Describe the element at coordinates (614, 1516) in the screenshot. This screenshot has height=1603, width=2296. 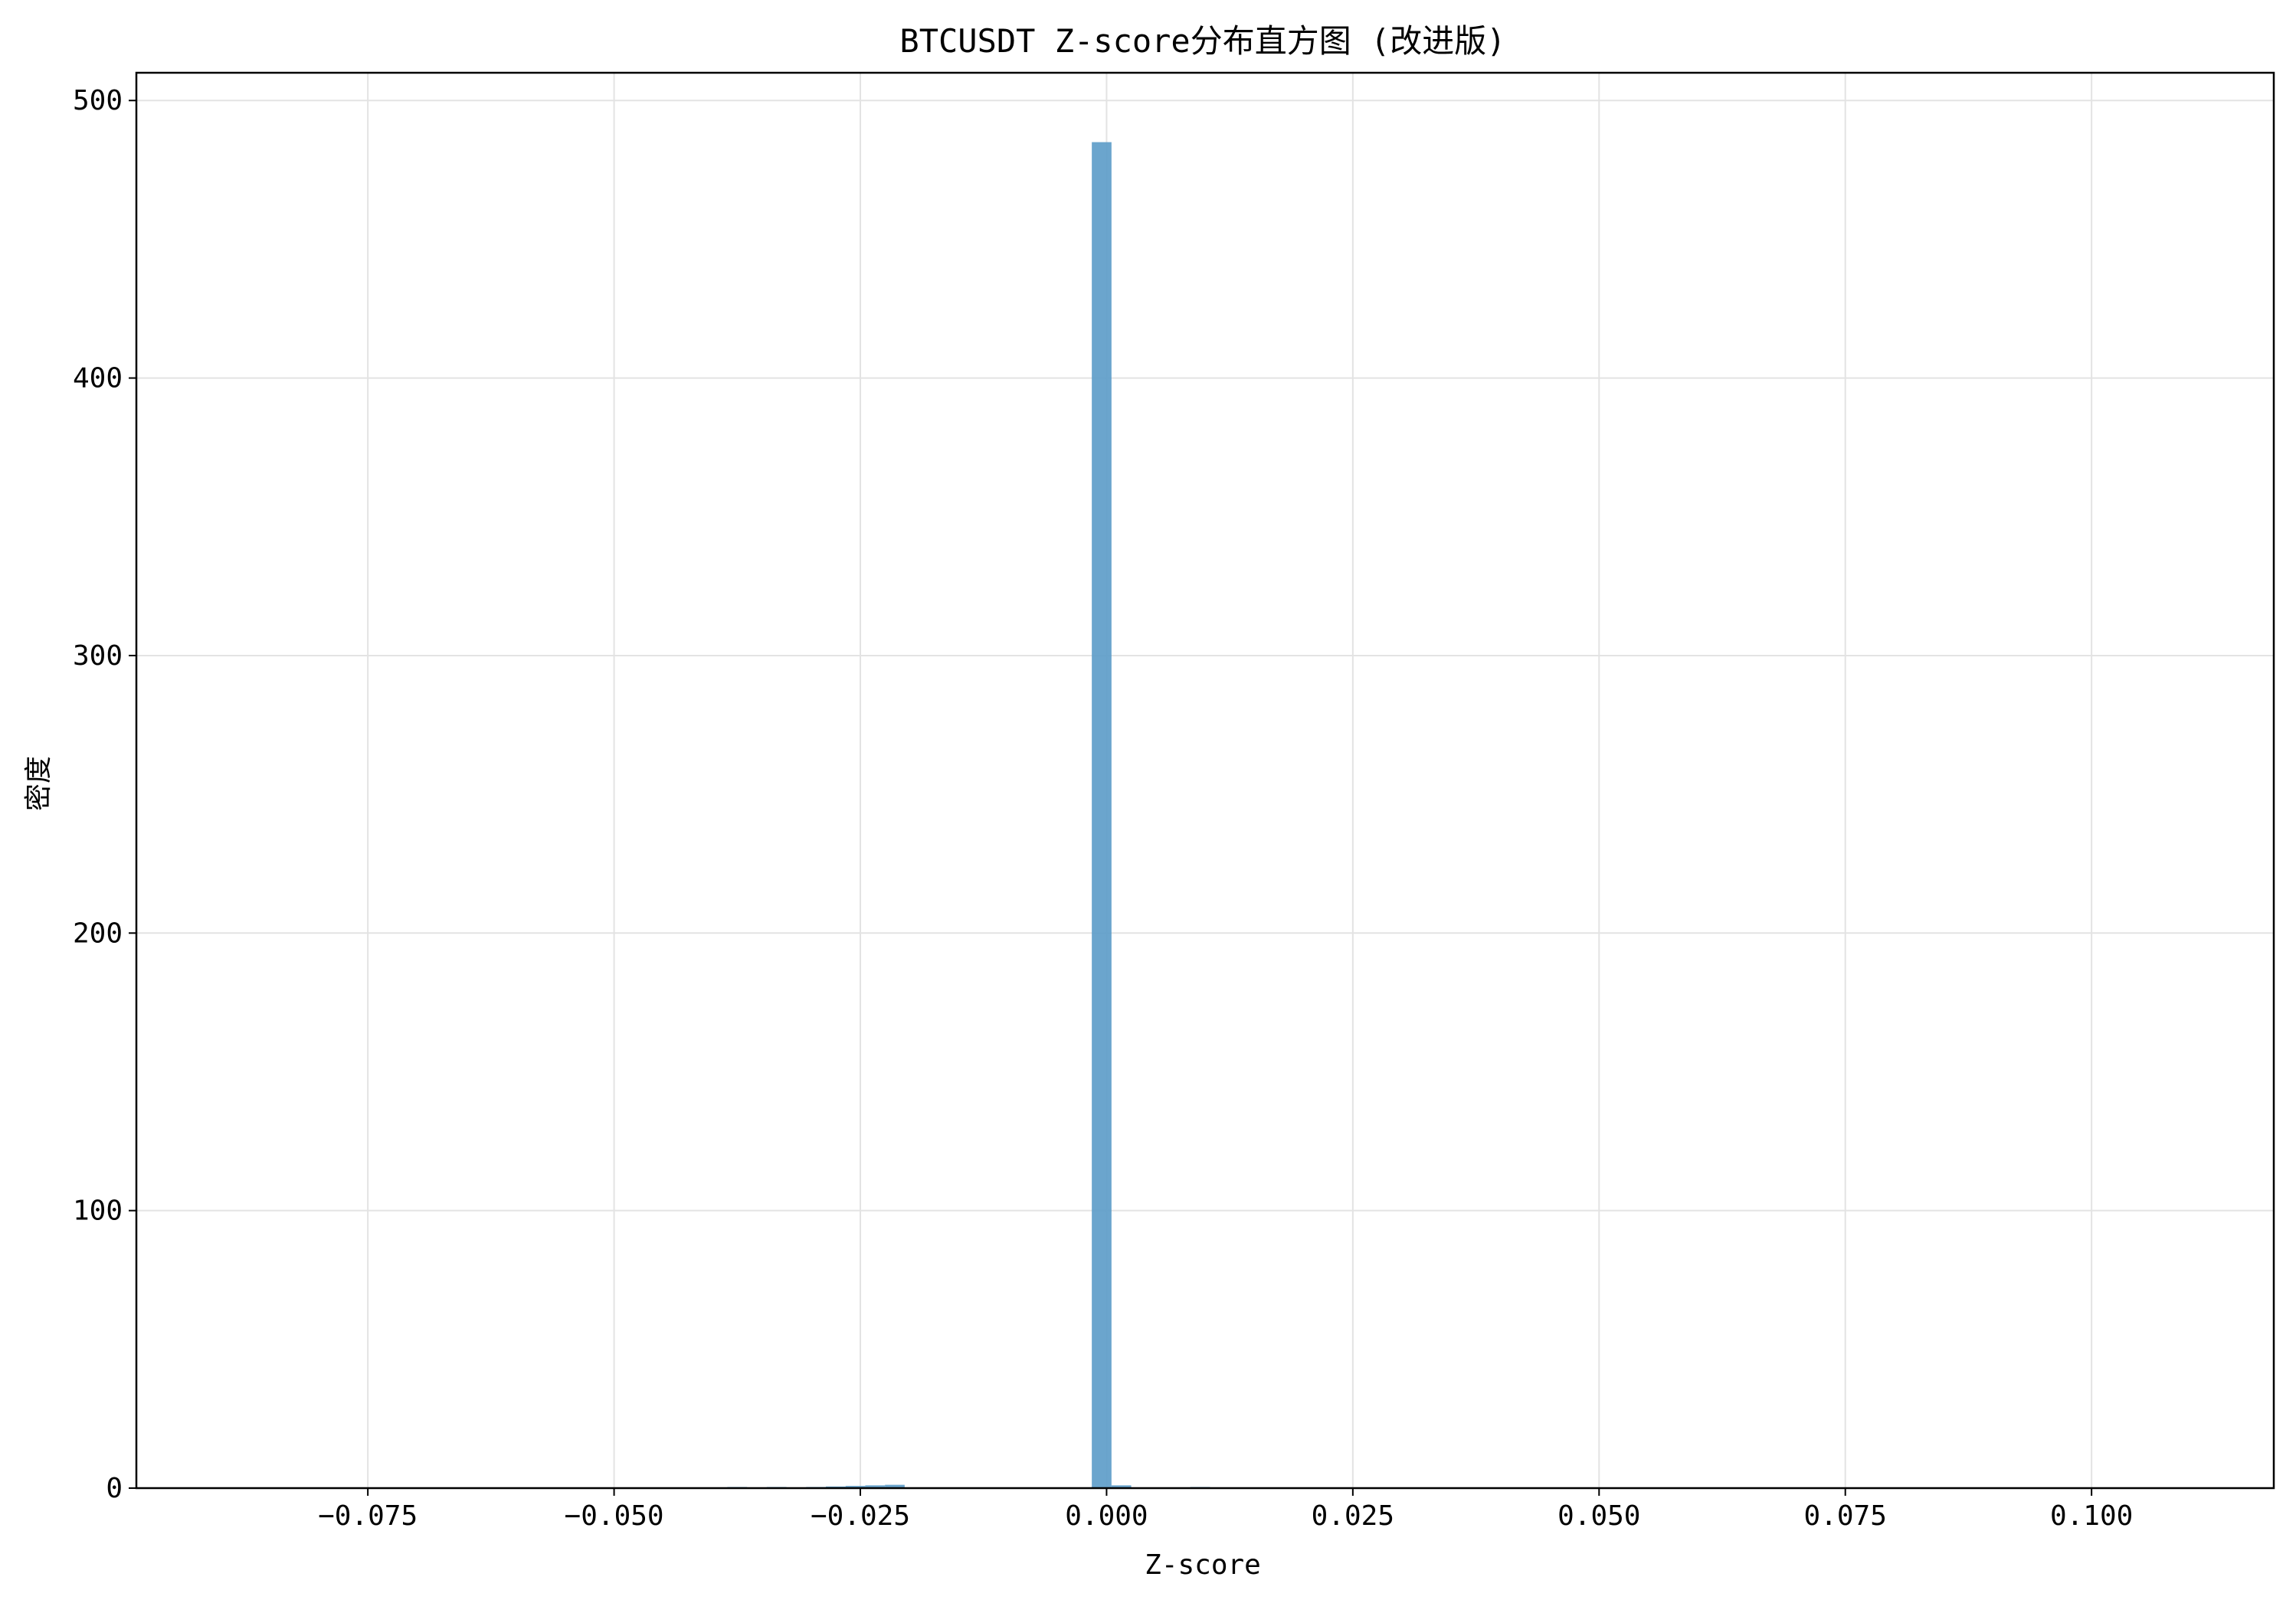
I see `x-tick-label: −0.050` at that location.